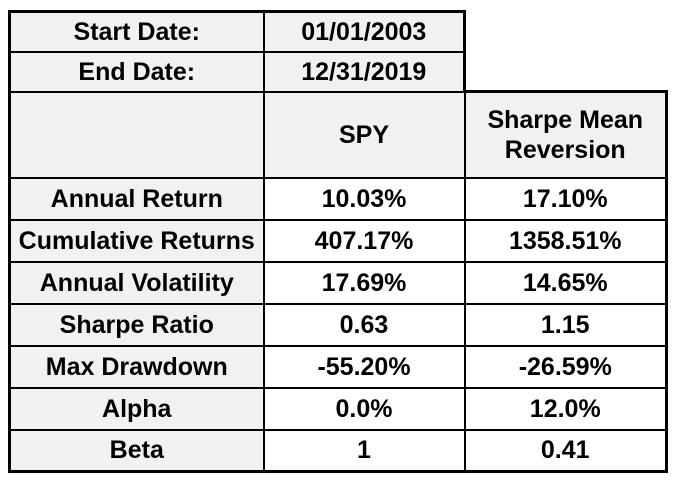 The height and width of the screenshot is (486, 678). Describe the element at coordinates (565, 134) in the screenshot. I see `strategy-header-cell: Sharpe Mean Reversion` at that location.